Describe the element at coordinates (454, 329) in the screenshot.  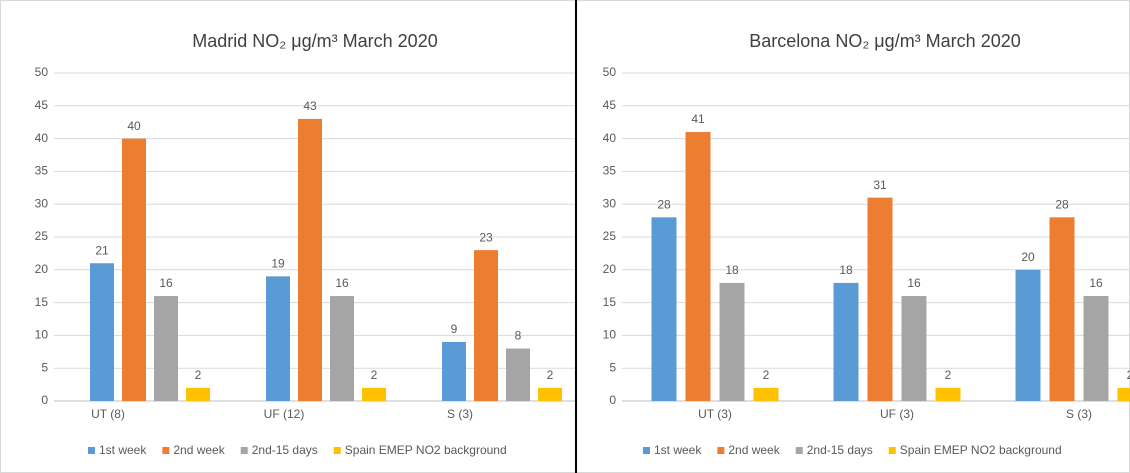
I see `data-label: 9` at that location.